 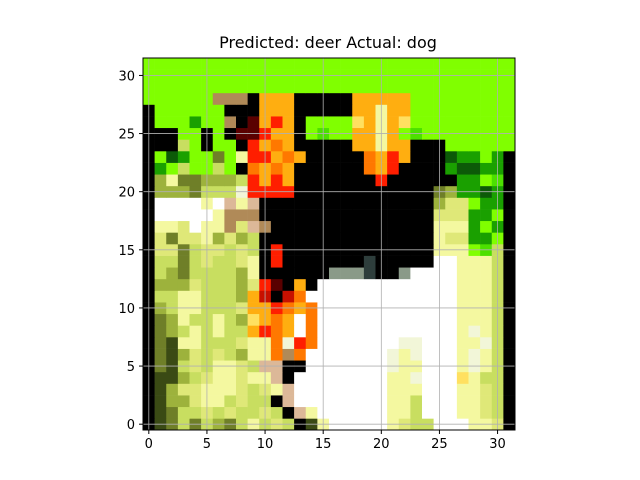 What do you see at coordinates (497, 444) in the screenshot?
I see `x-tick-label: 30` at bounding box center [497, 444].